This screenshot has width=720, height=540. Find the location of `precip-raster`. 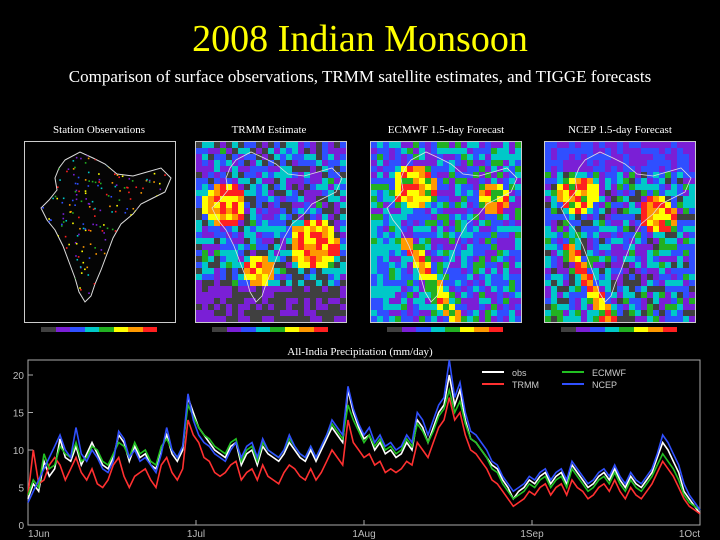

precip-raster is located at coordinates (620, 232).